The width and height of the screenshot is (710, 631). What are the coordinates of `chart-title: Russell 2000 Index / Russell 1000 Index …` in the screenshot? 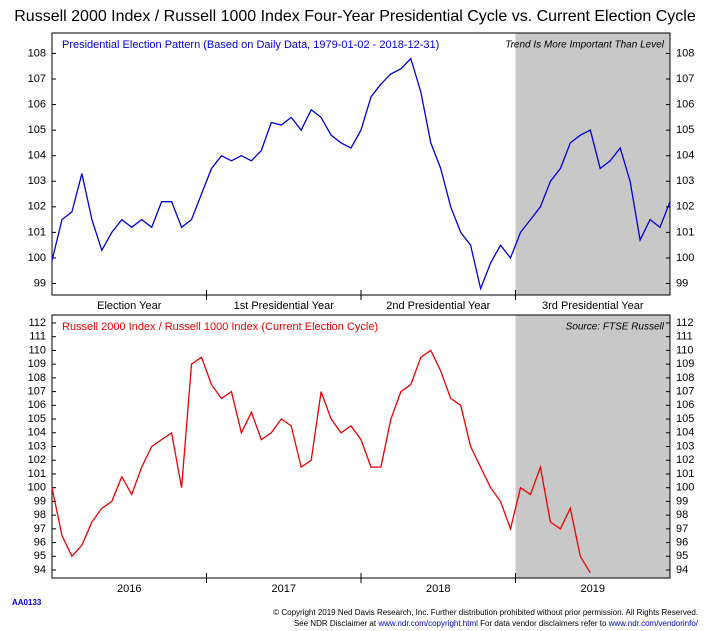 It's located at (355, 16).